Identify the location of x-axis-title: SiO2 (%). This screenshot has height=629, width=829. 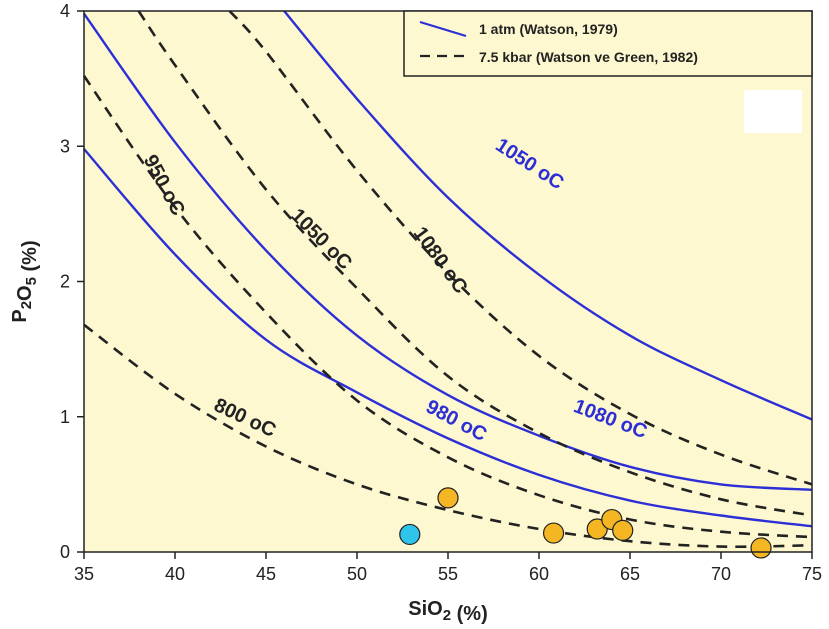
(447, 611).